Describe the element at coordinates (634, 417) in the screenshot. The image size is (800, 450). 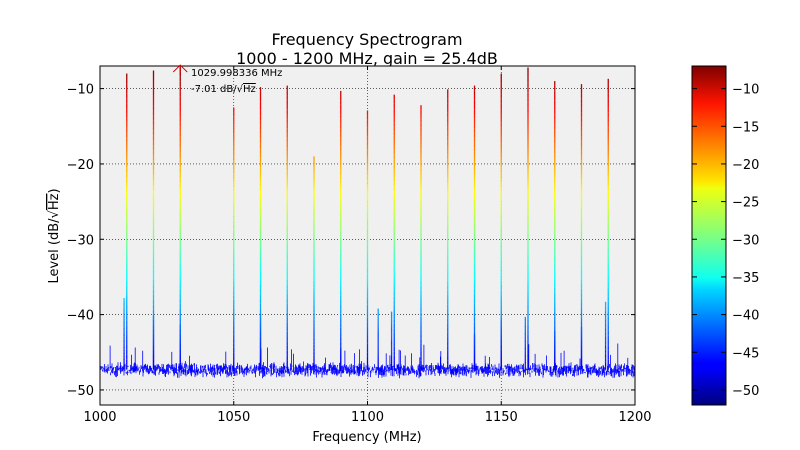
I see `x-tick-label: 1200` at that location.